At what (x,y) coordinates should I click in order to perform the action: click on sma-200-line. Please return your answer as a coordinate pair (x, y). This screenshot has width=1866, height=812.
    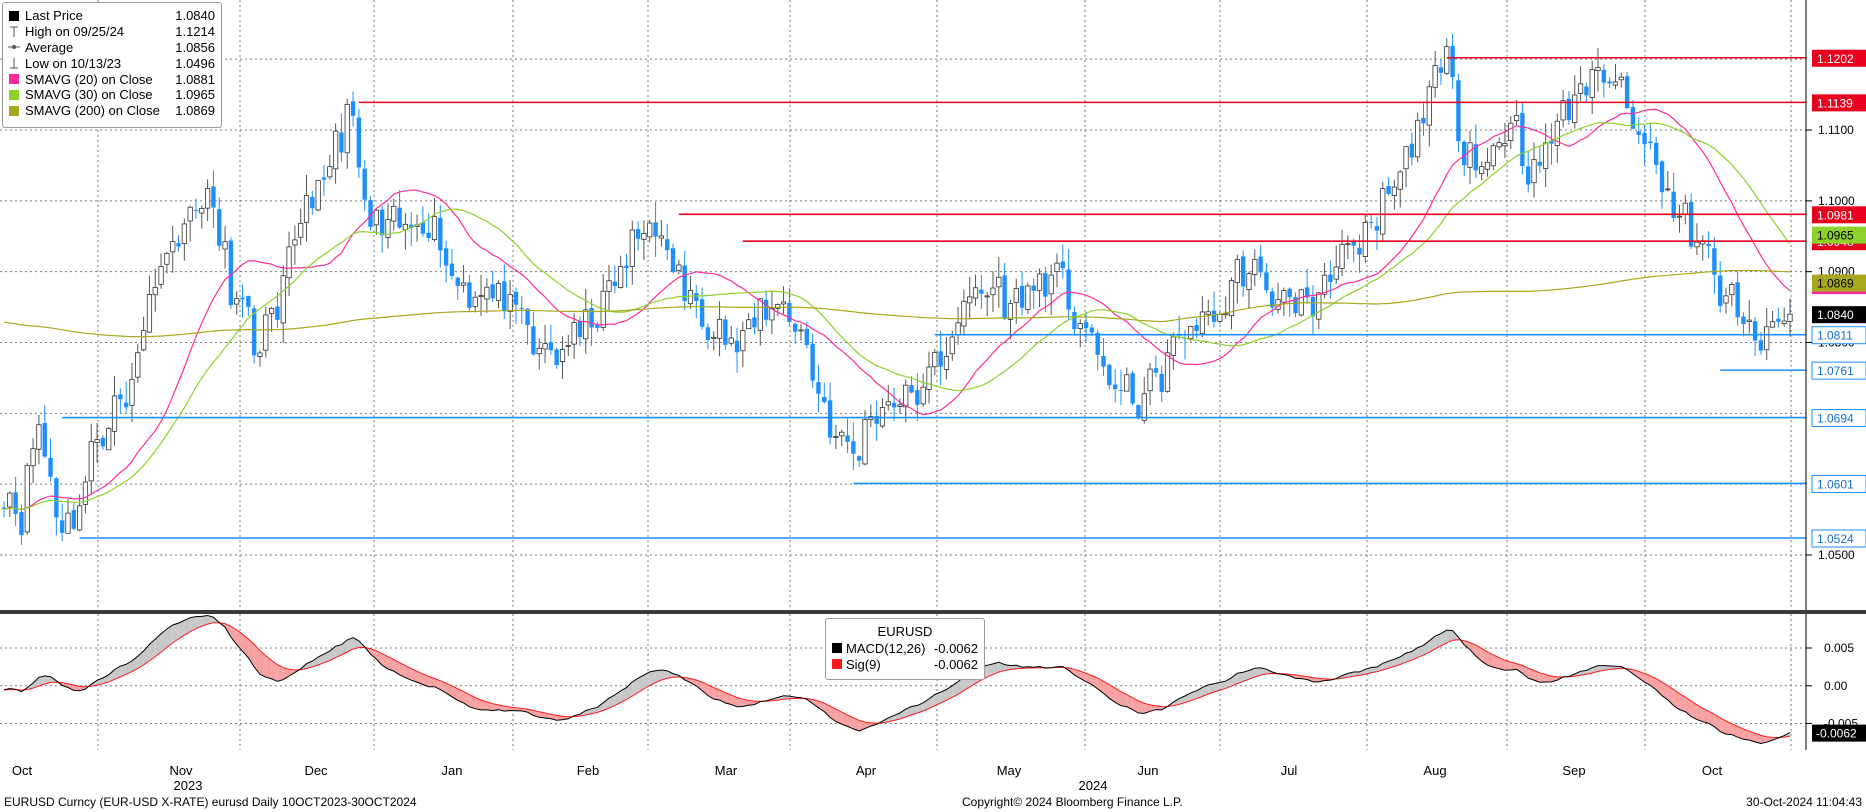
    Looking at the image, I should click on (897, 303).